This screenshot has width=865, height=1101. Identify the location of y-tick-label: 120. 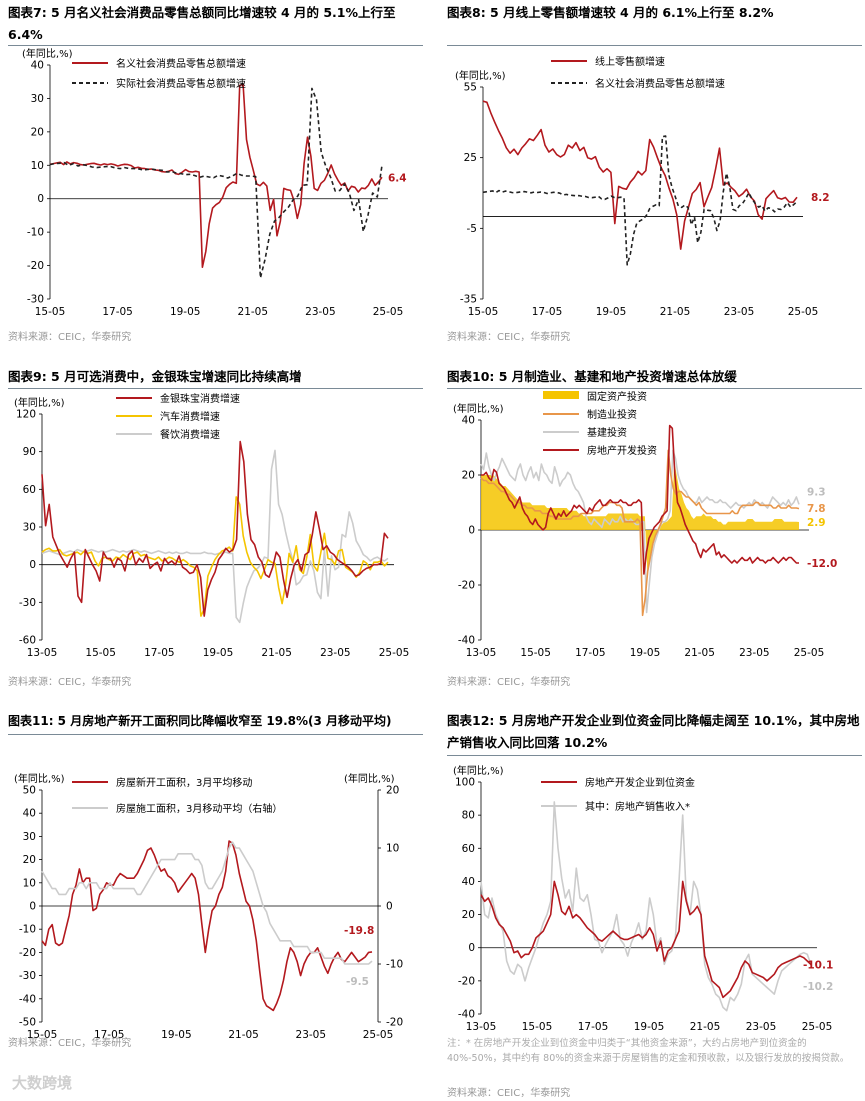
(26, 415).